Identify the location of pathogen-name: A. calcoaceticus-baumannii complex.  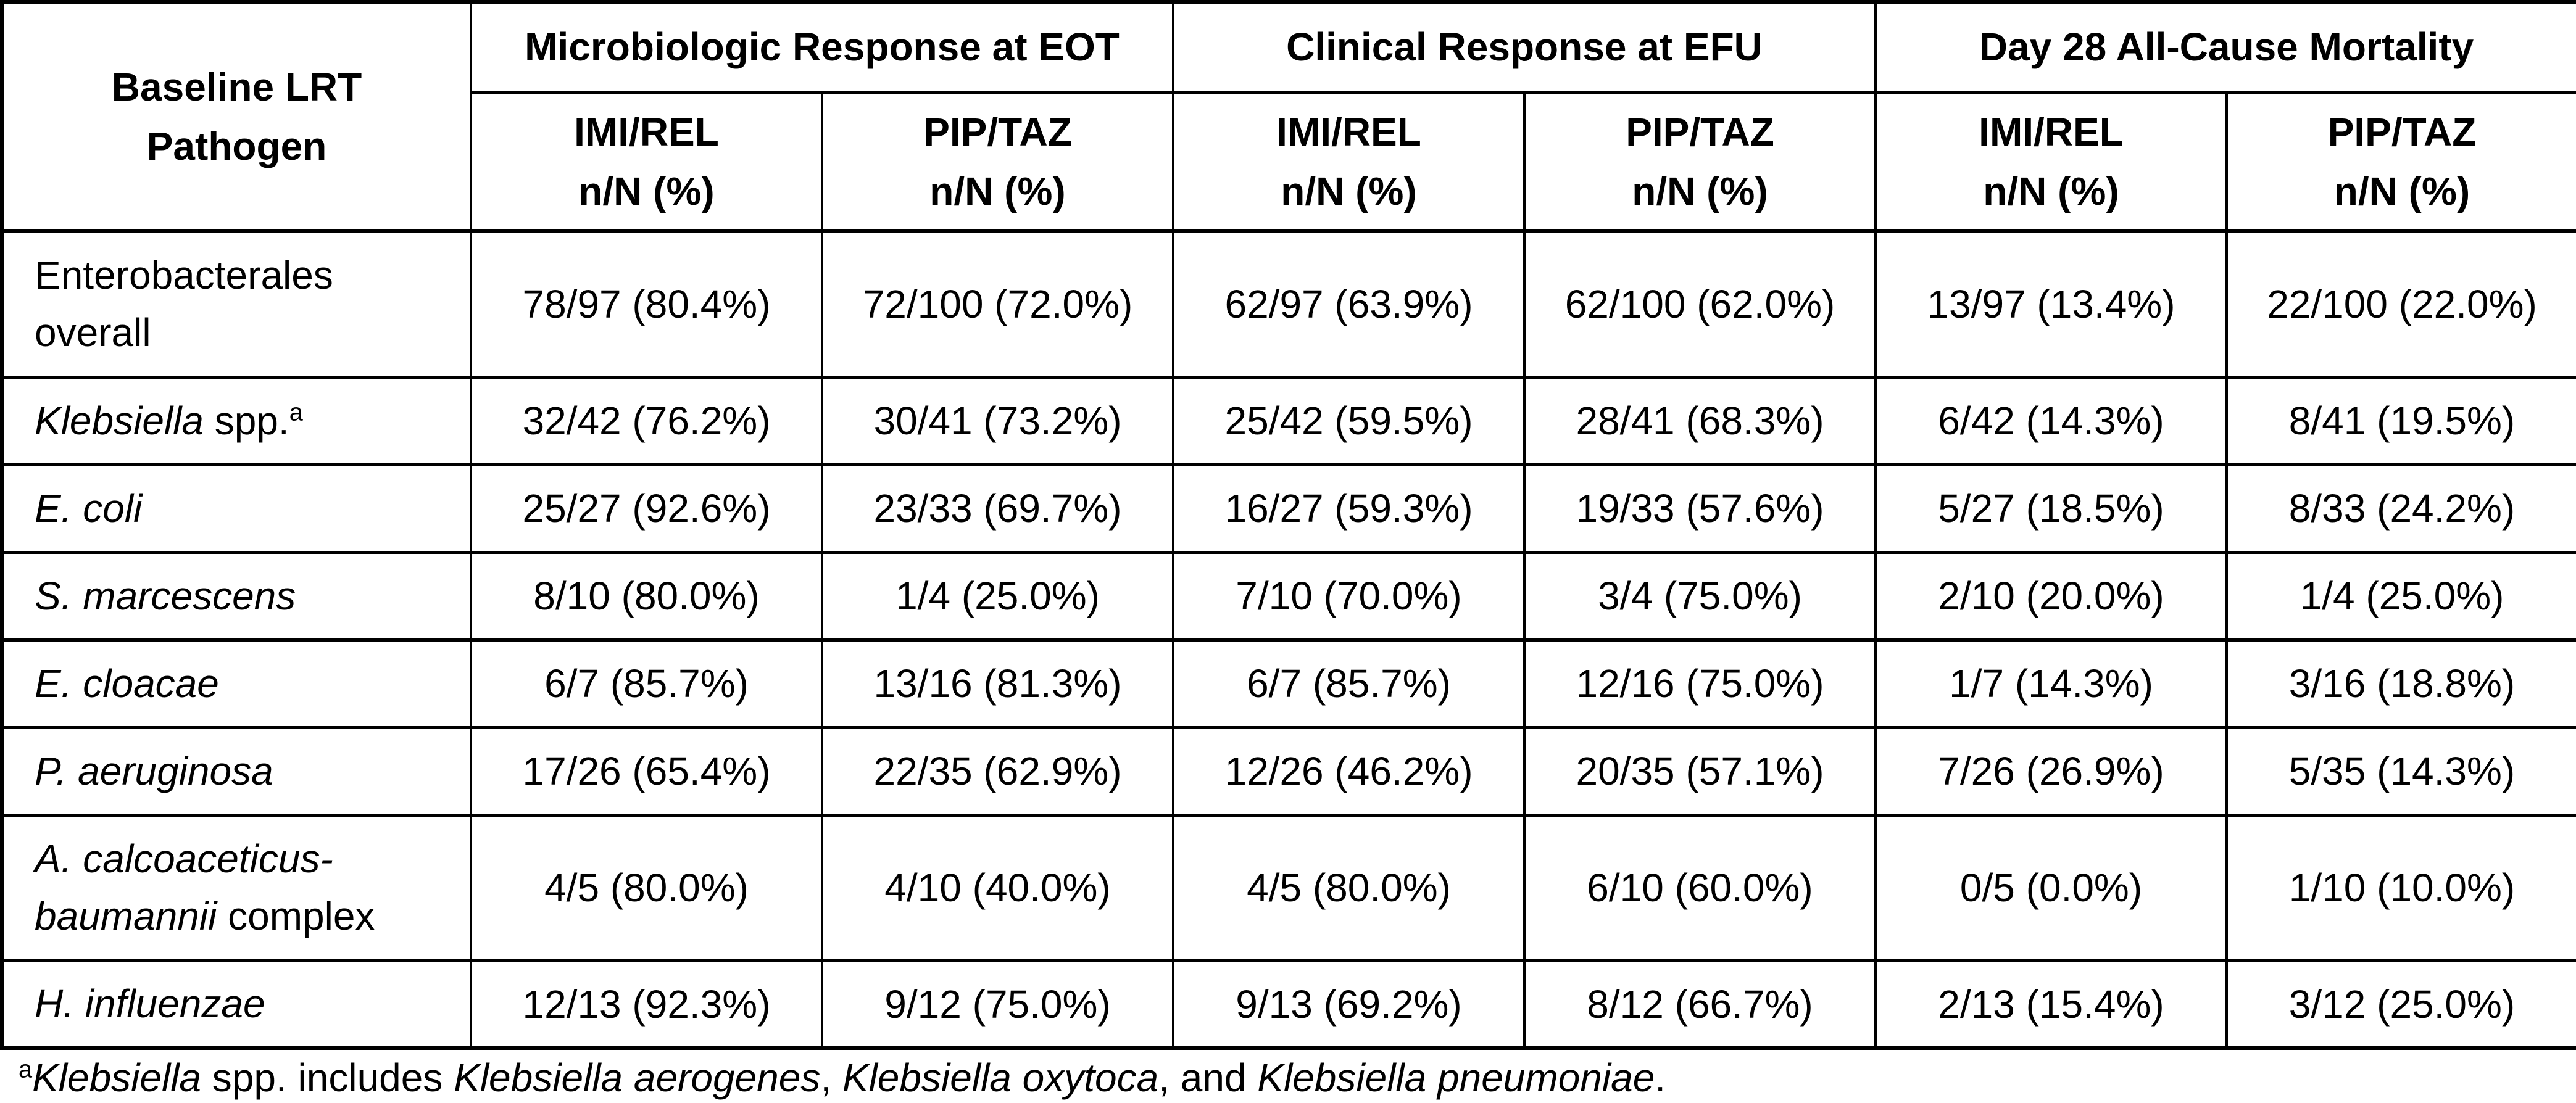
(236, 887).